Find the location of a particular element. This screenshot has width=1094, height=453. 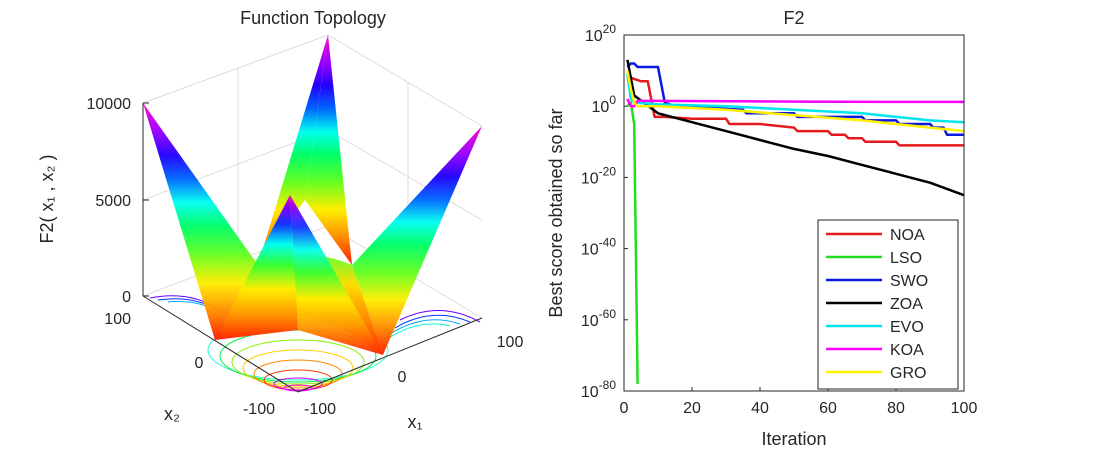

series-line-swo is located at coordinates (795, 99).